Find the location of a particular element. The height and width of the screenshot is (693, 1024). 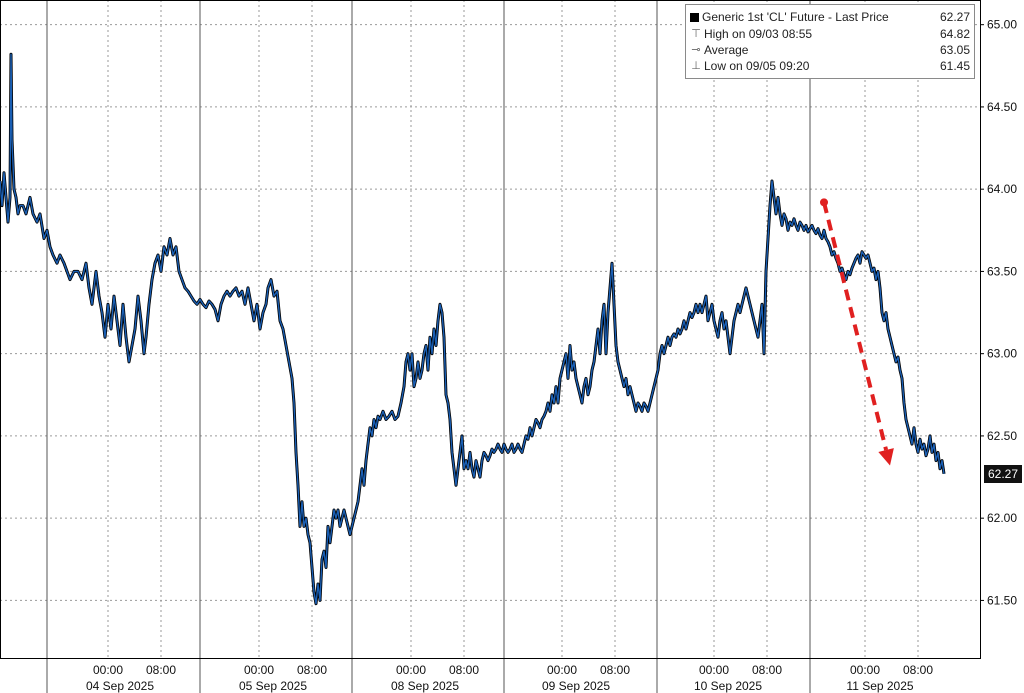

y-tick-label: 63.00 is located at coordinates (1002, 354).